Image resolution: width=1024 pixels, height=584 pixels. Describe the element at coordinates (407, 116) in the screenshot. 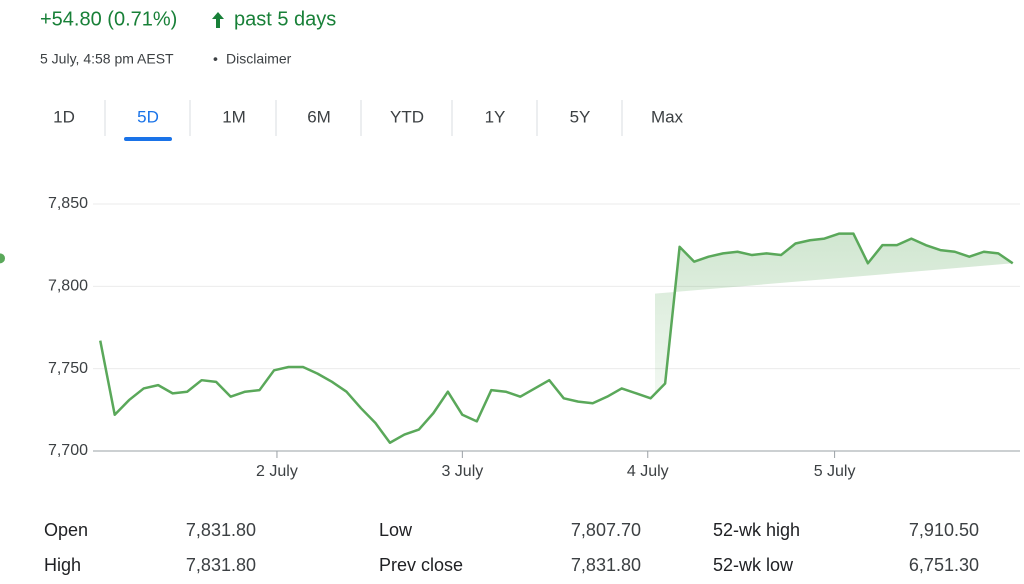

I see `range-tab: YTD` at that location.